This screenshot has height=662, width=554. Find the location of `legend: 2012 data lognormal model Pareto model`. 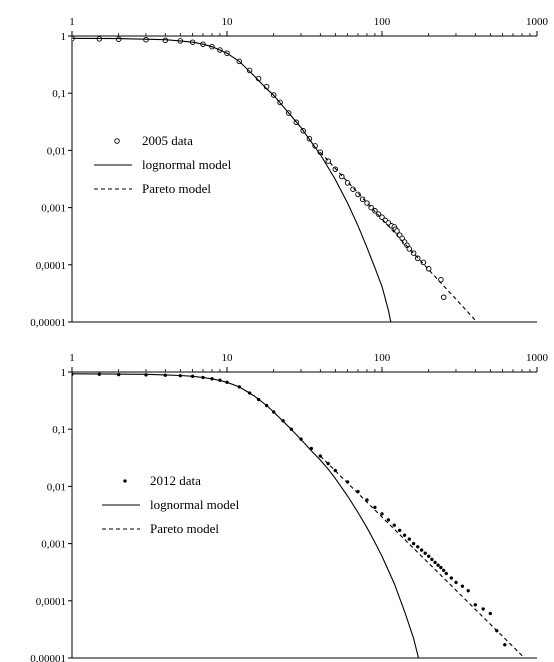

legend: 2012 data lognormal model Pareto model is located at coordinates (171, 504).